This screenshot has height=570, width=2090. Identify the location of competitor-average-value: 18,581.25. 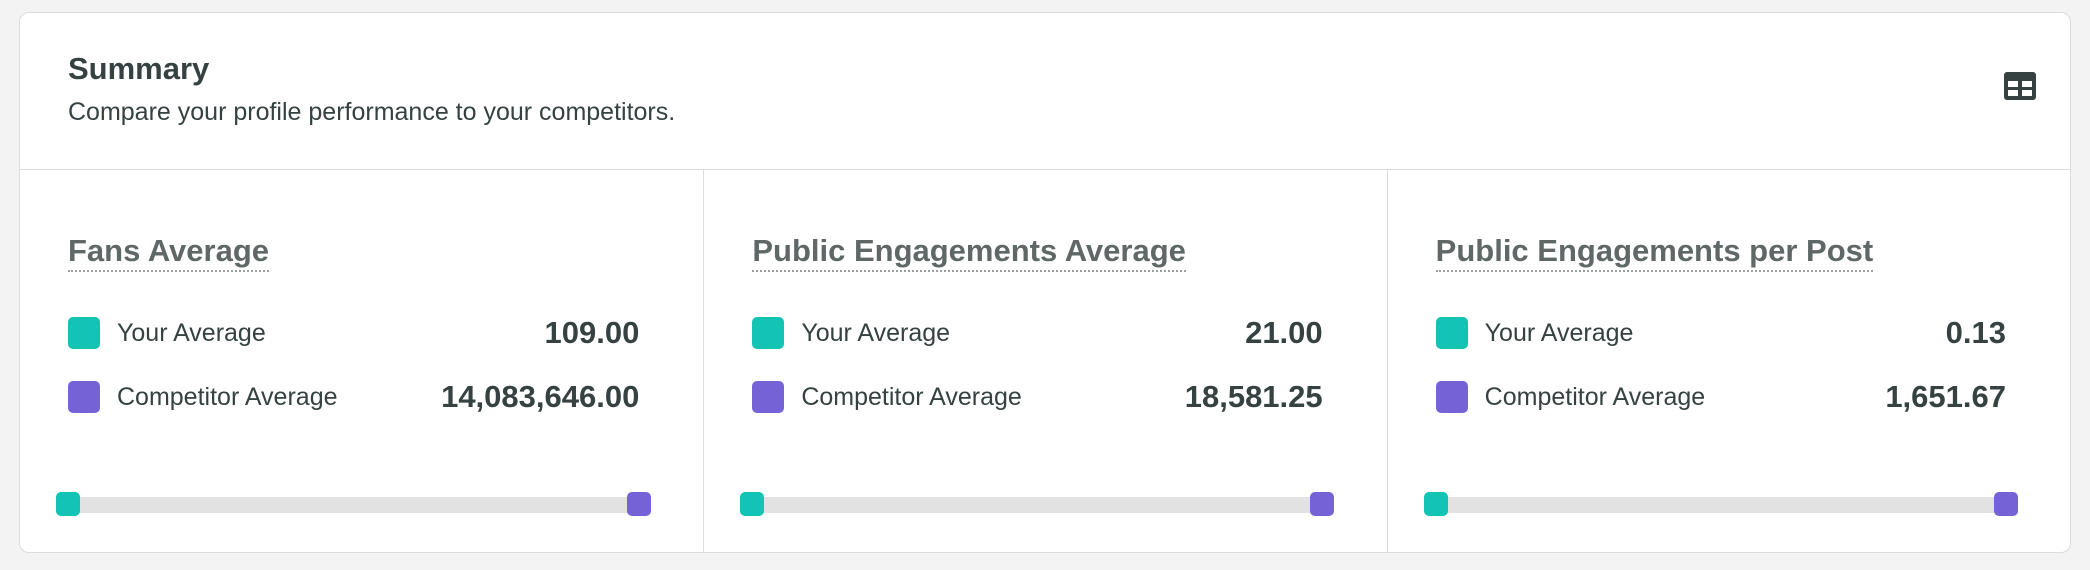
(1253, 396).